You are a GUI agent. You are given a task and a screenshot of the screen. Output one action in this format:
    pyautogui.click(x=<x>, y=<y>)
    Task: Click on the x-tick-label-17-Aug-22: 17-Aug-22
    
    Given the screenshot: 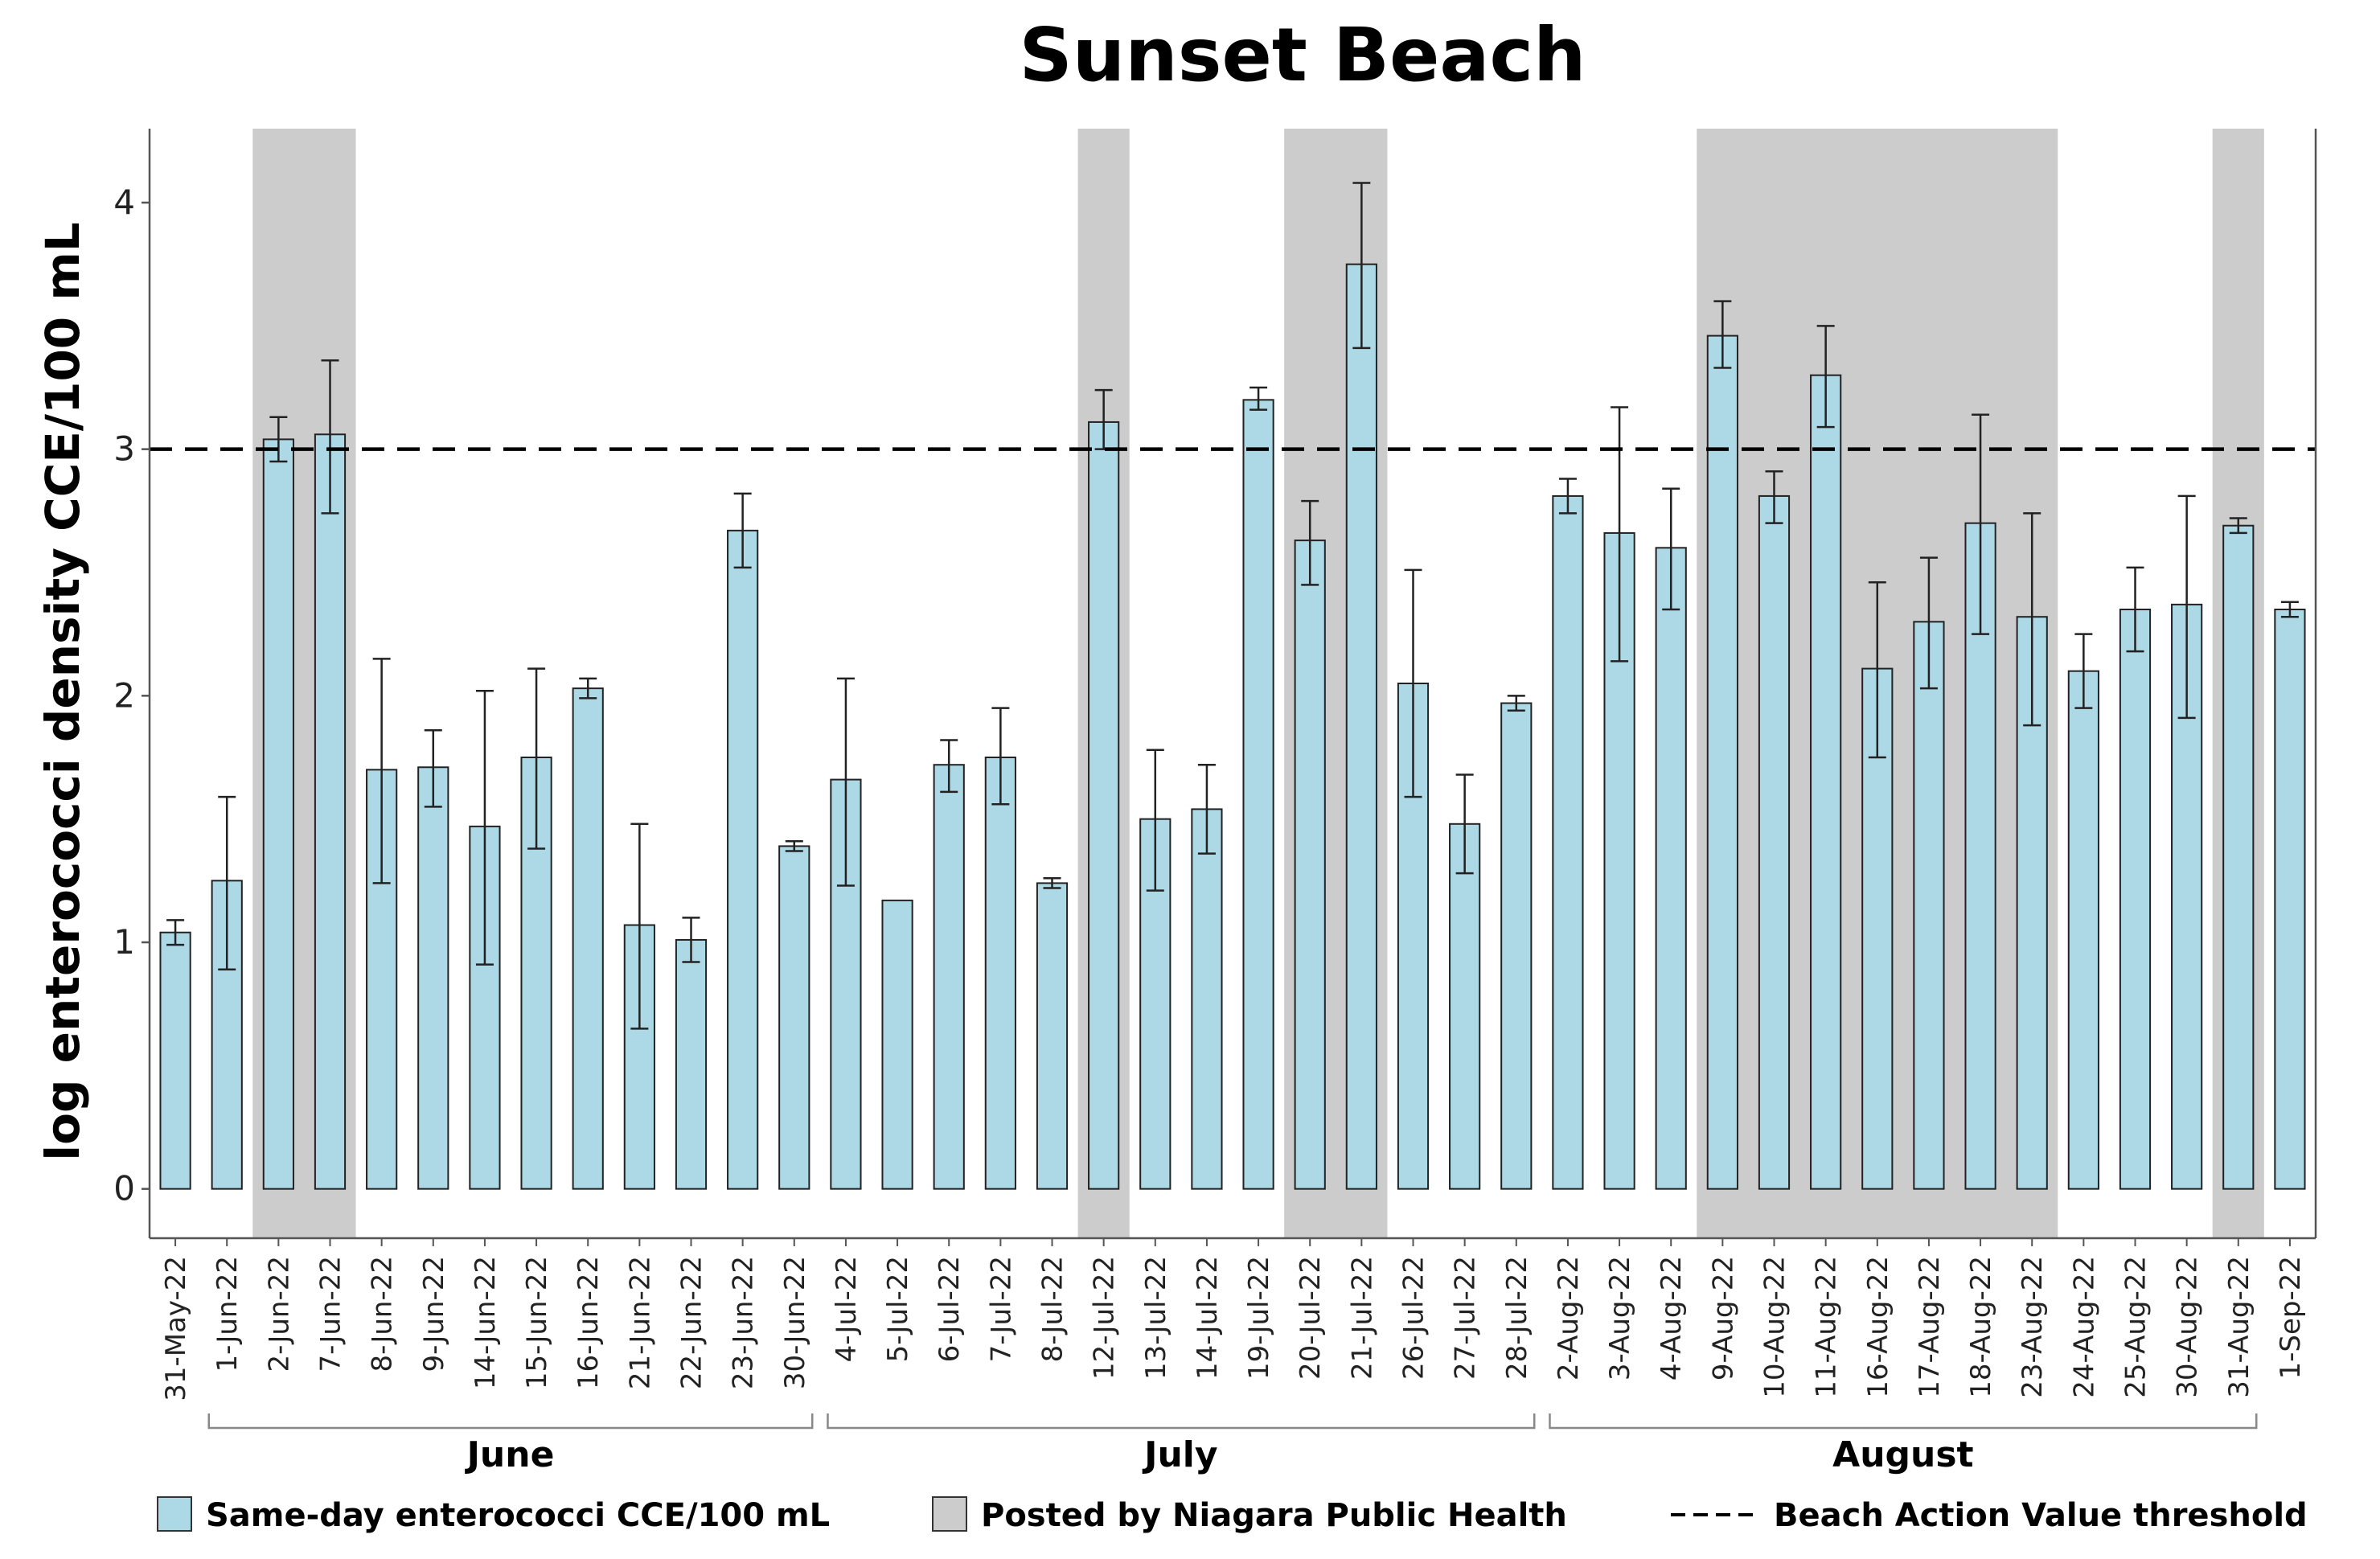 What is the action you would take?
    pyautogui.click(x=1930, y=1327)
    